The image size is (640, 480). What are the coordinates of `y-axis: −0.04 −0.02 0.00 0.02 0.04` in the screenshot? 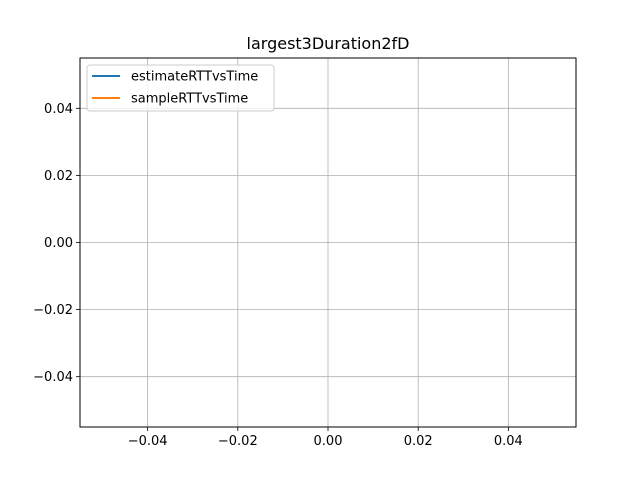 It's located at (56, 243).